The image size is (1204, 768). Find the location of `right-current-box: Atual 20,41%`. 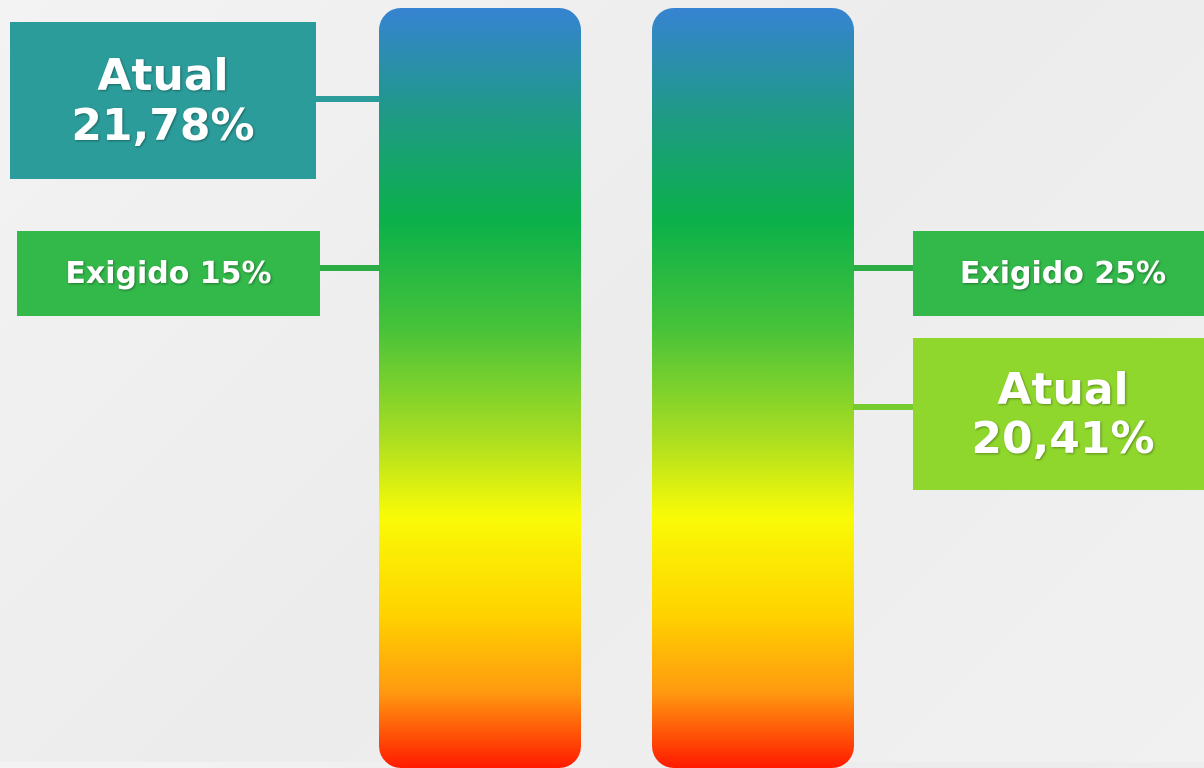

right-current-box: Atual 20,41% is located at coordinates (1058, 414).